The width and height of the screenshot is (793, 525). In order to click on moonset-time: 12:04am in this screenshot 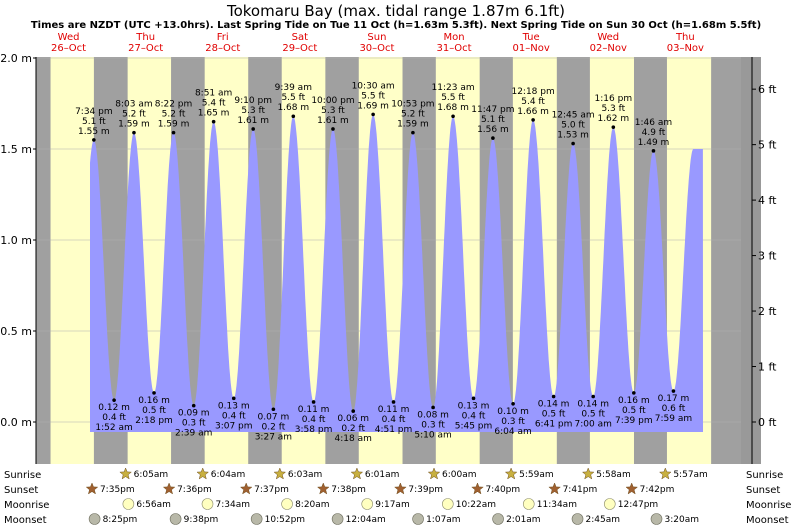, I will do `click(366, 520)`.